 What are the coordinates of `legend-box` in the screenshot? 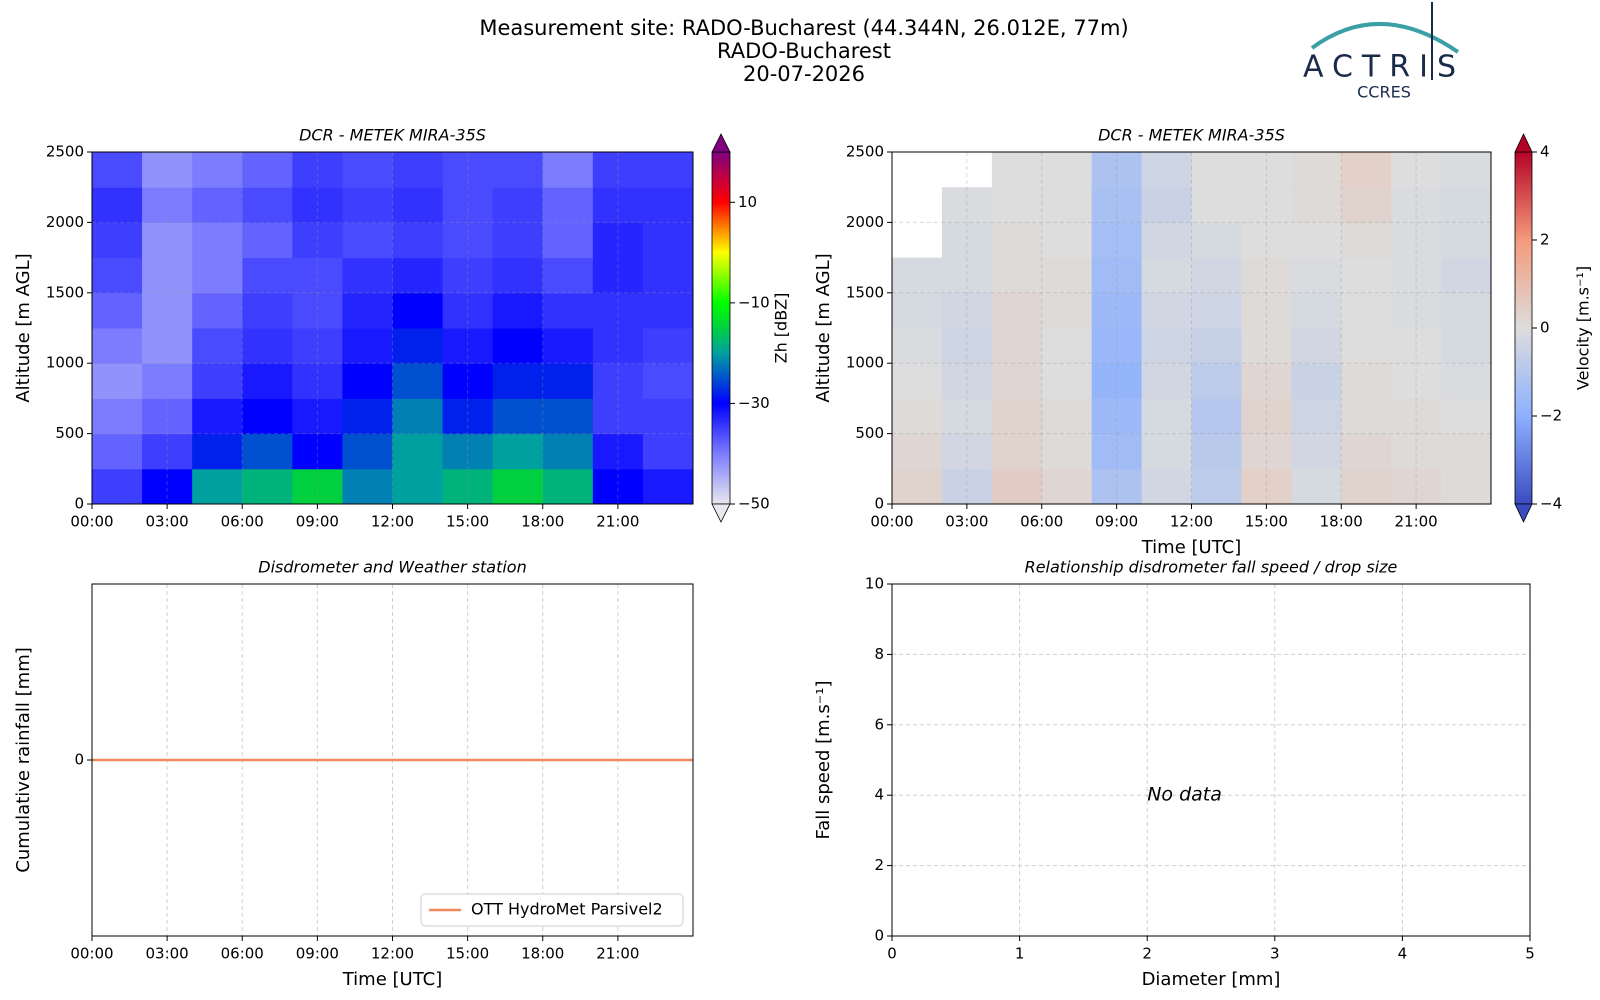 It's located at (552, 910).